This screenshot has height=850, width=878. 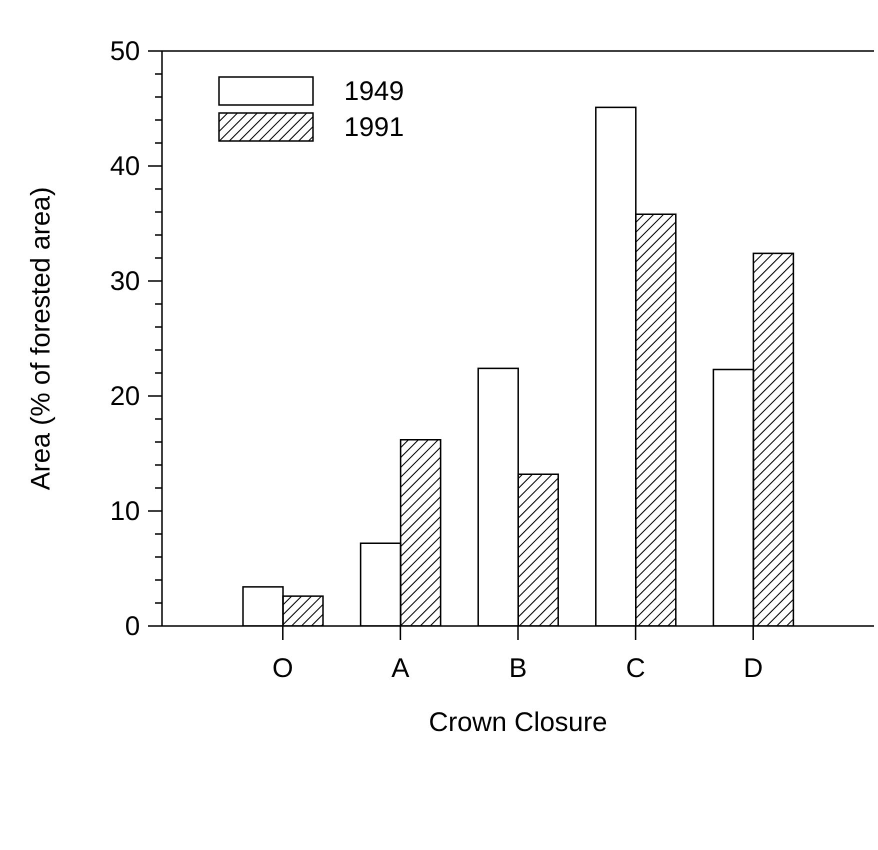 I want to click on y-axis-title: Area (% of forested area), so click(x=41, y=338).